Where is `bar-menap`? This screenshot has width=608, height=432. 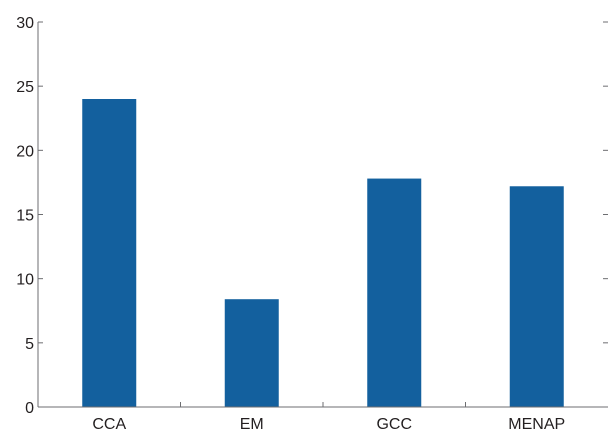
bar-menap is located at coordinates (536, 296).